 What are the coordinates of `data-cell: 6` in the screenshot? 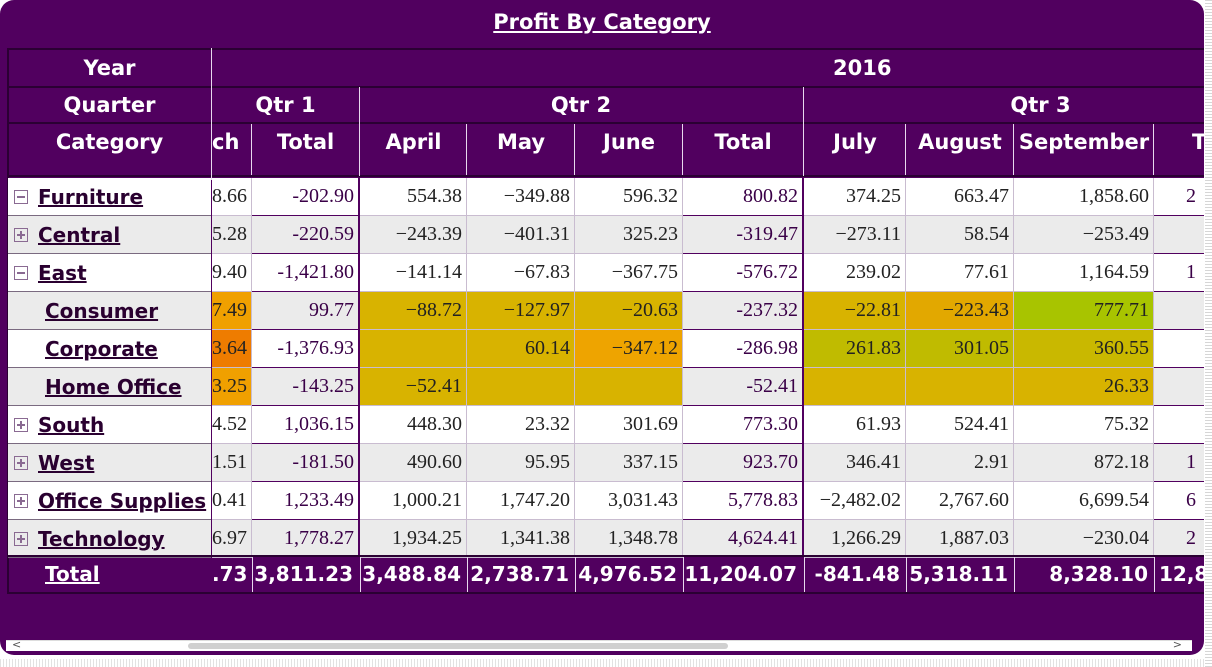 It's located at (1179, 501).